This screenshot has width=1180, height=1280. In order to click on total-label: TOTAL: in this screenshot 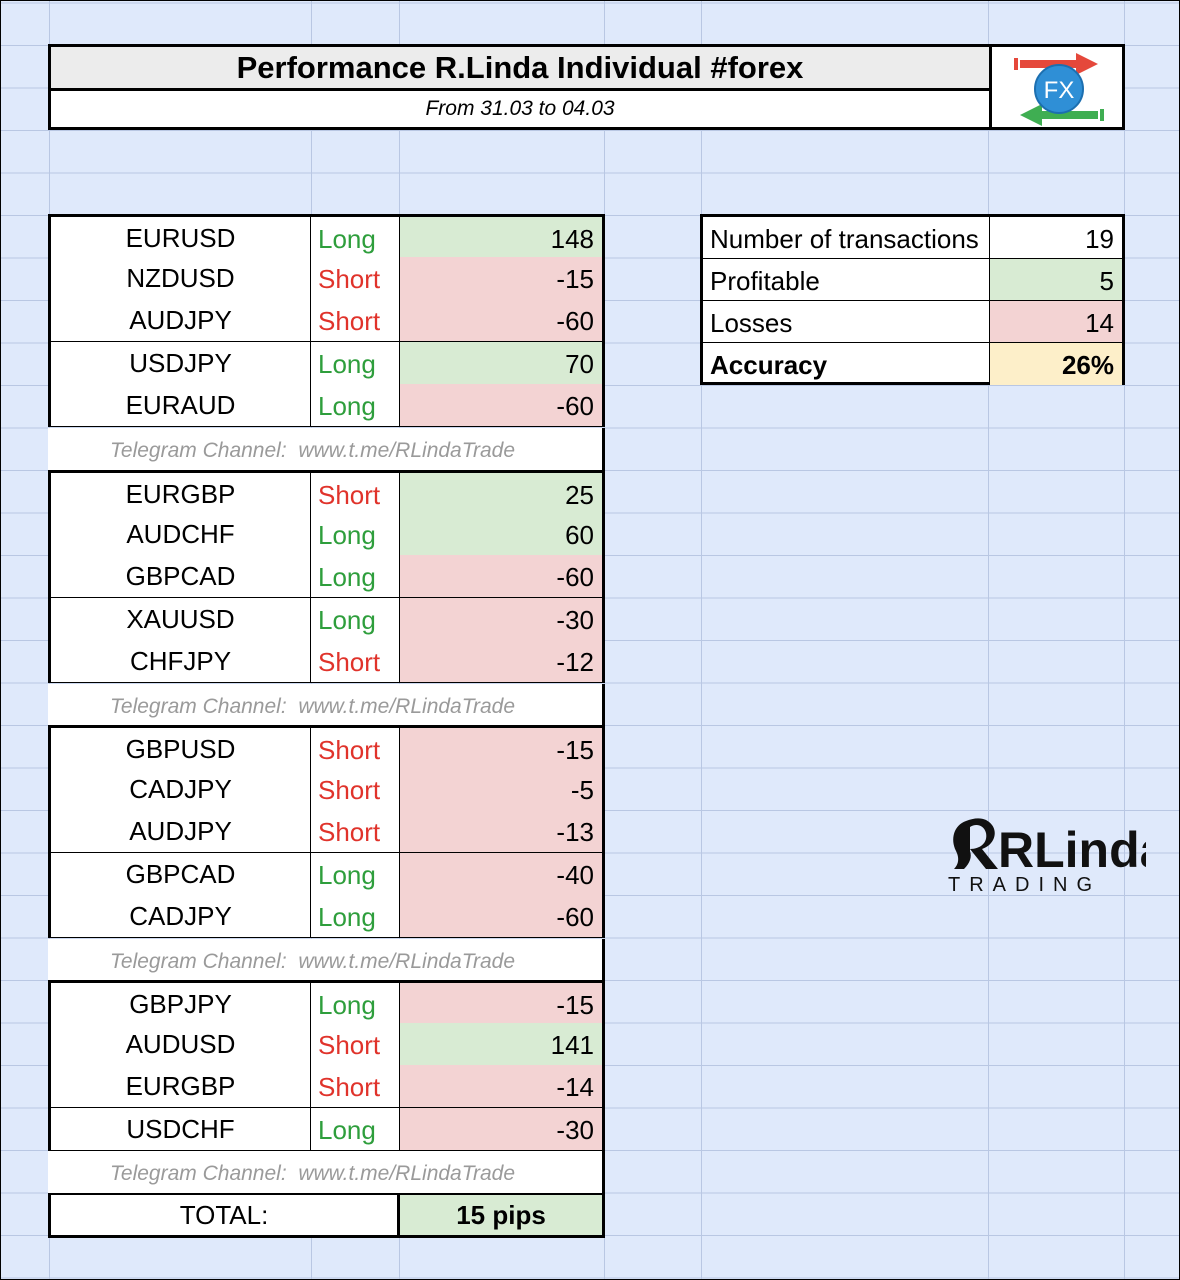, I will do `click(225, 1215)`.